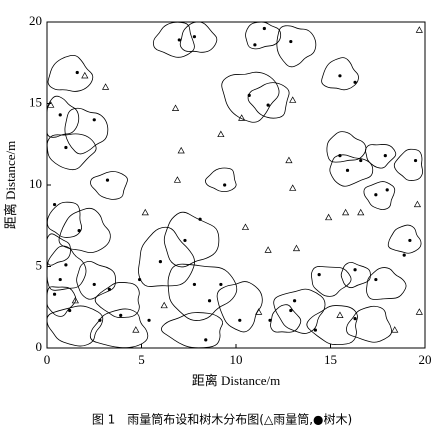  I want to click on y-tick-label: 5, so click(39, 264).